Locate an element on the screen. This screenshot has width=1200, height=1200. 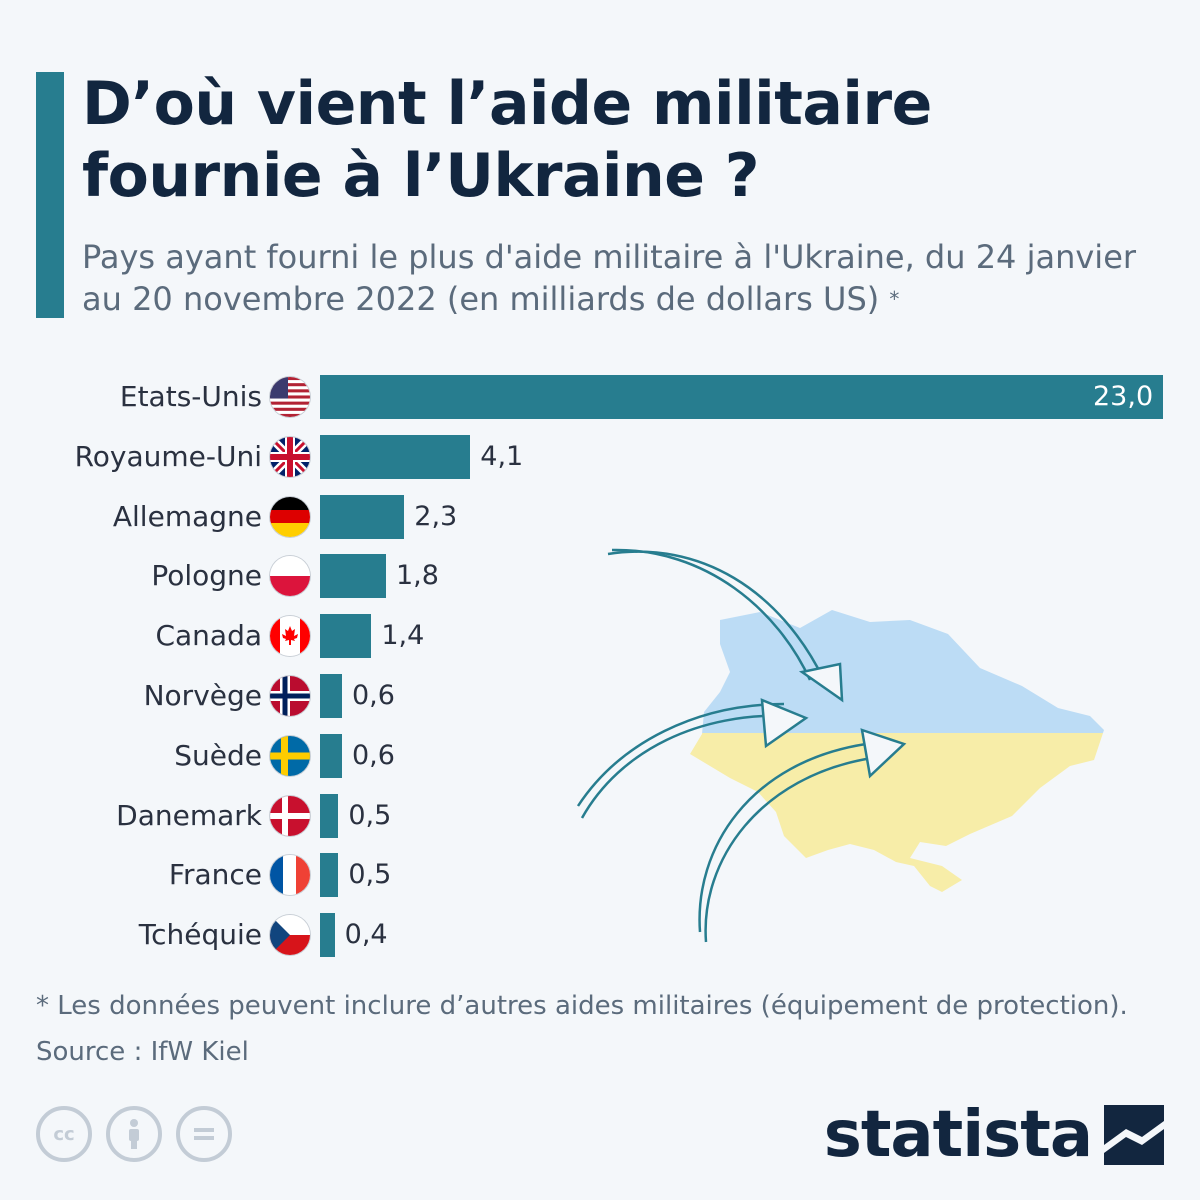
czechia-flag-icon is located at coordinates (290, 935).